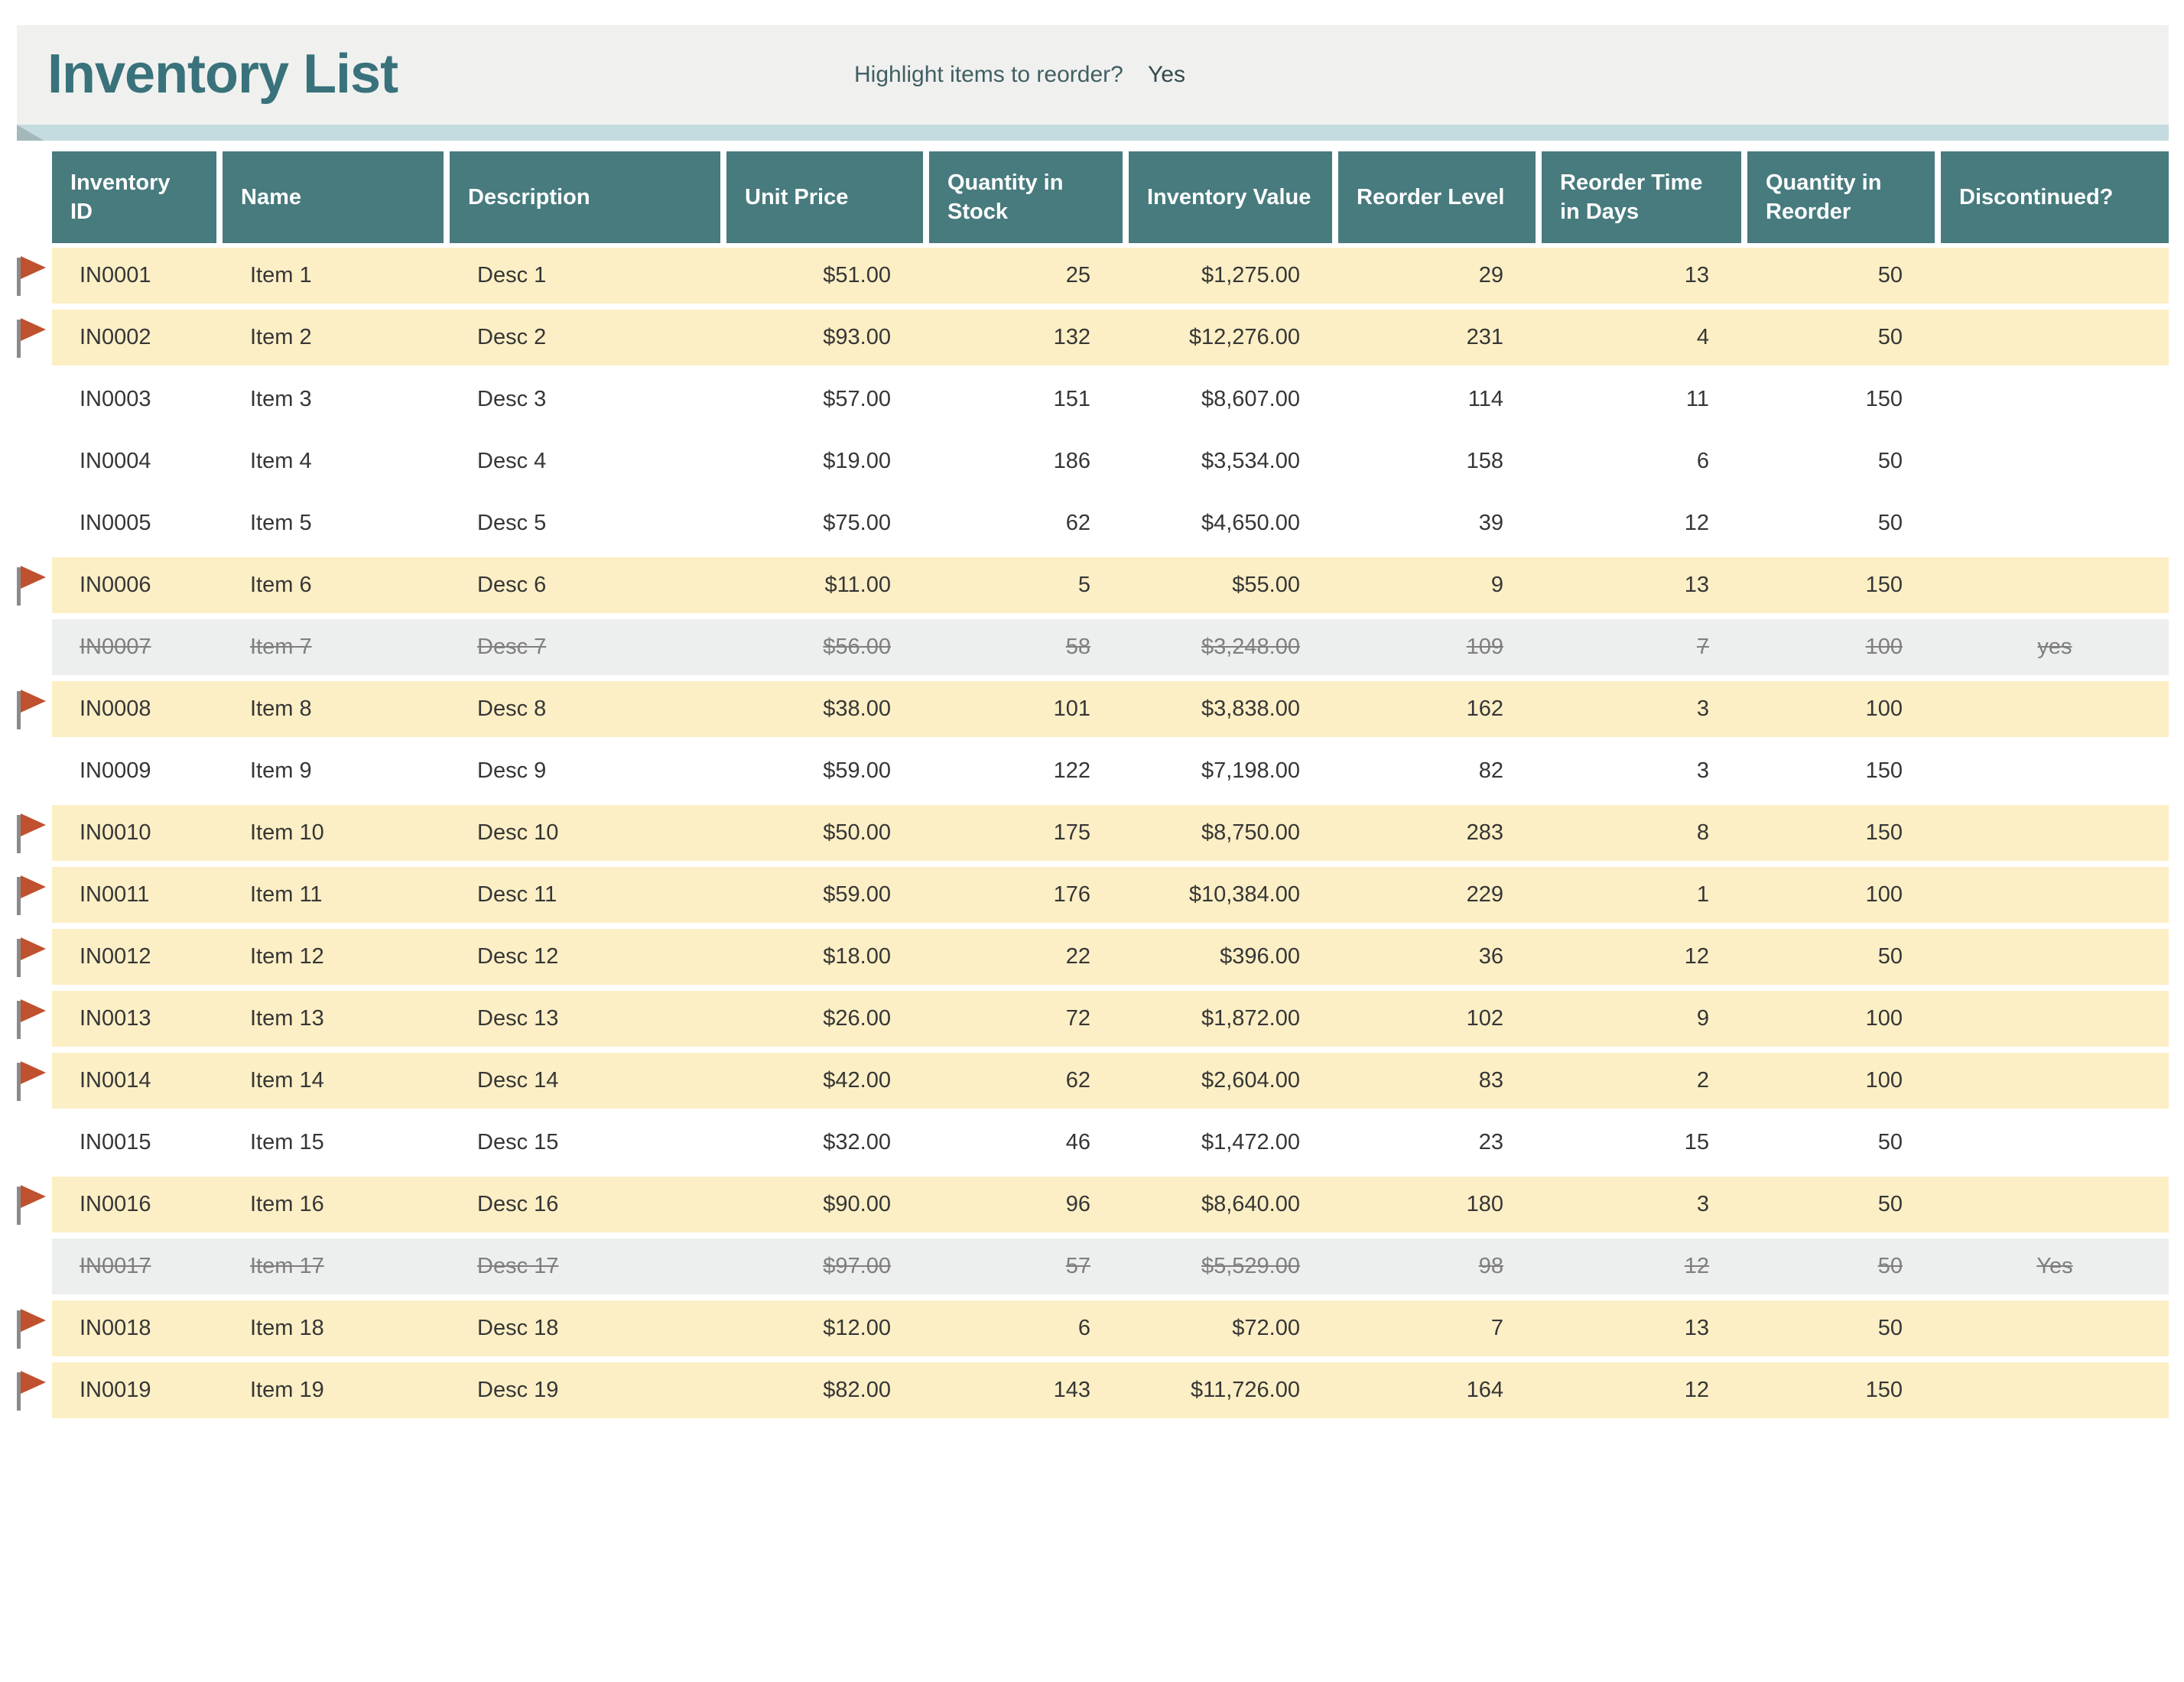  I want to click on cell: Desc 18, so click(518, 1328).